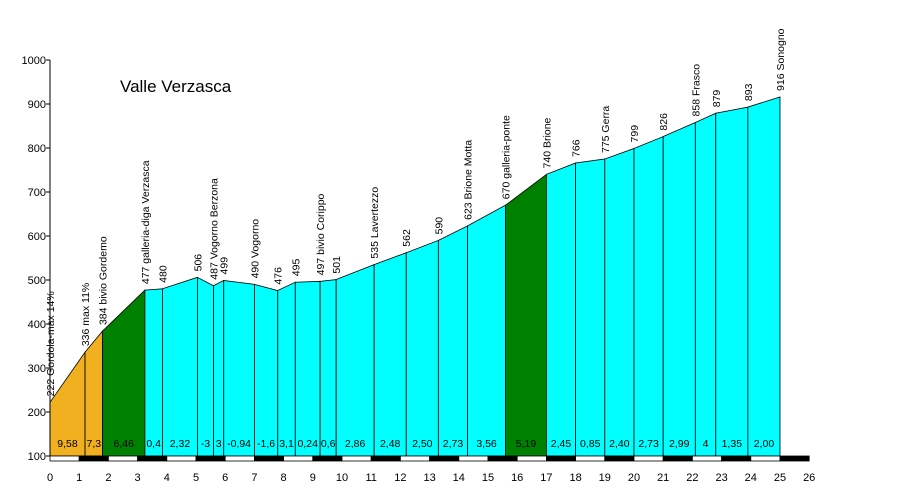 The image size is (914, 489). Describe the element at coordinates (79, 478) in the screenshot. I see `x-tick-label: 1` at that location.